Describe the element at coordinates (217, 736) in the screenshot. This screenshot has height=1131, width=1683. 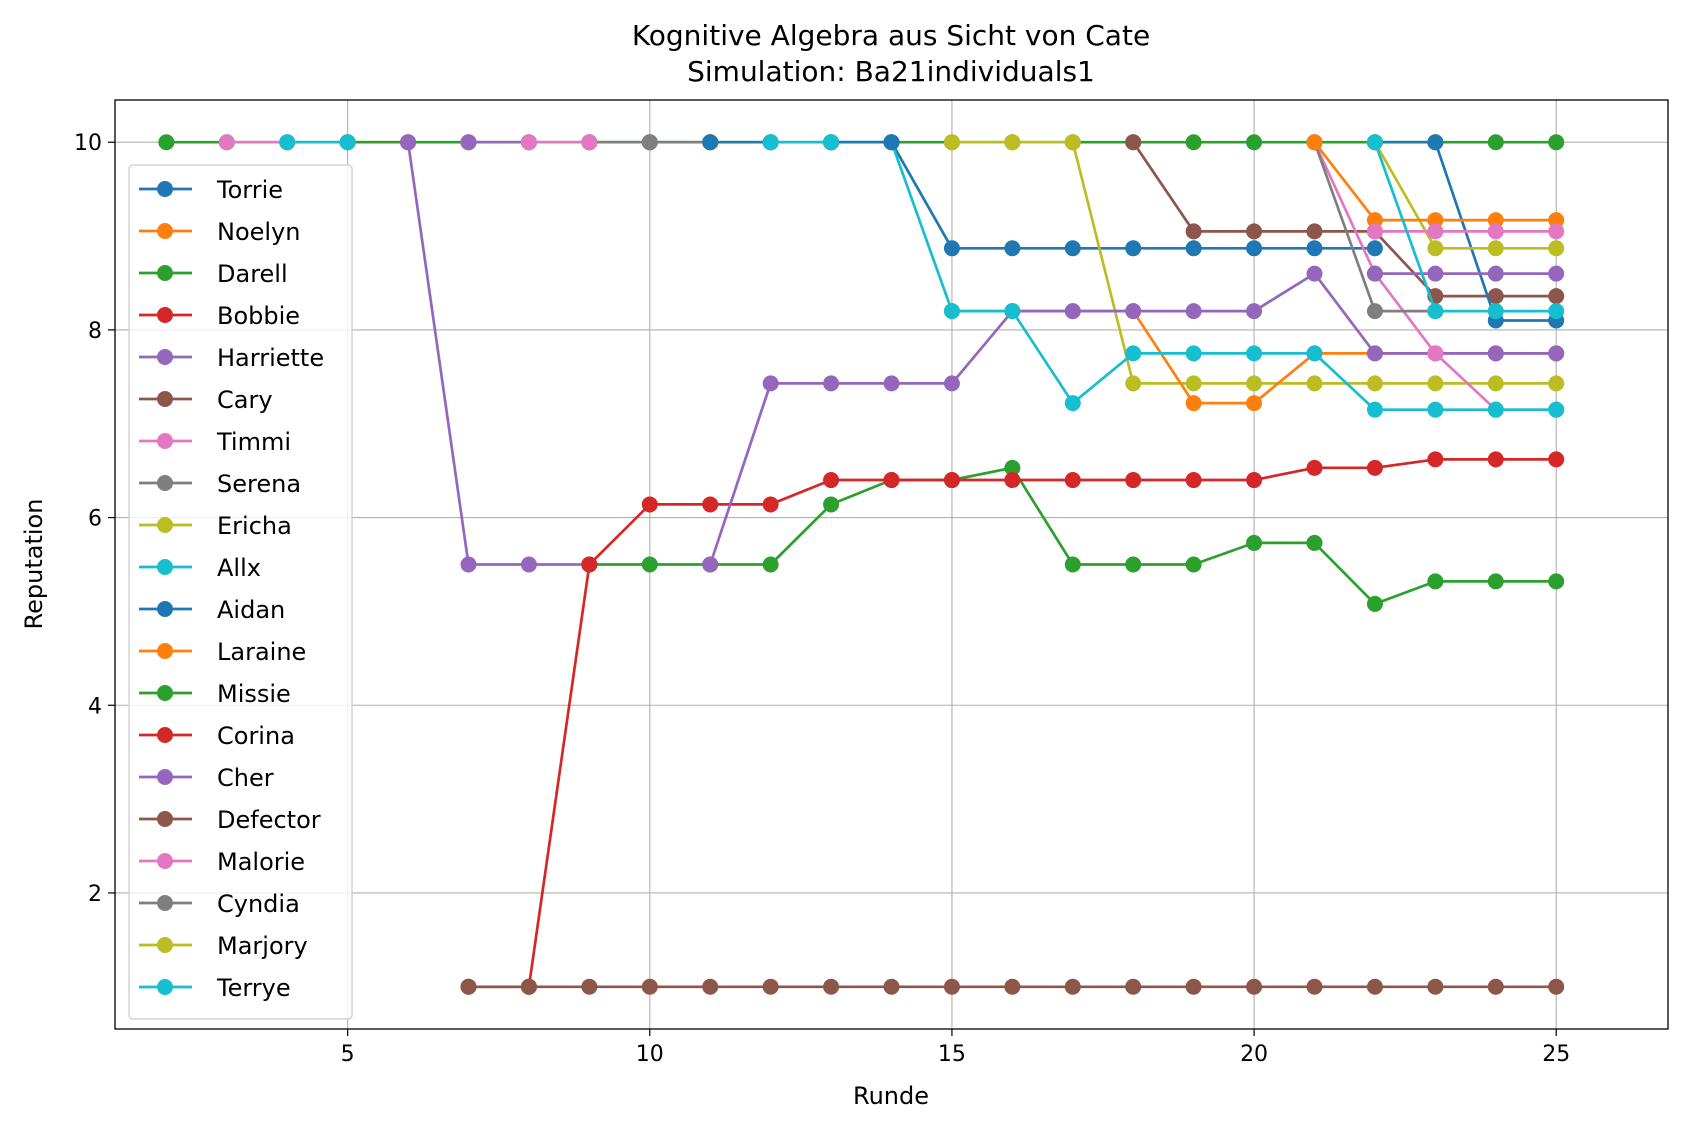
I see `legend-item-corina: Corina` at that location.